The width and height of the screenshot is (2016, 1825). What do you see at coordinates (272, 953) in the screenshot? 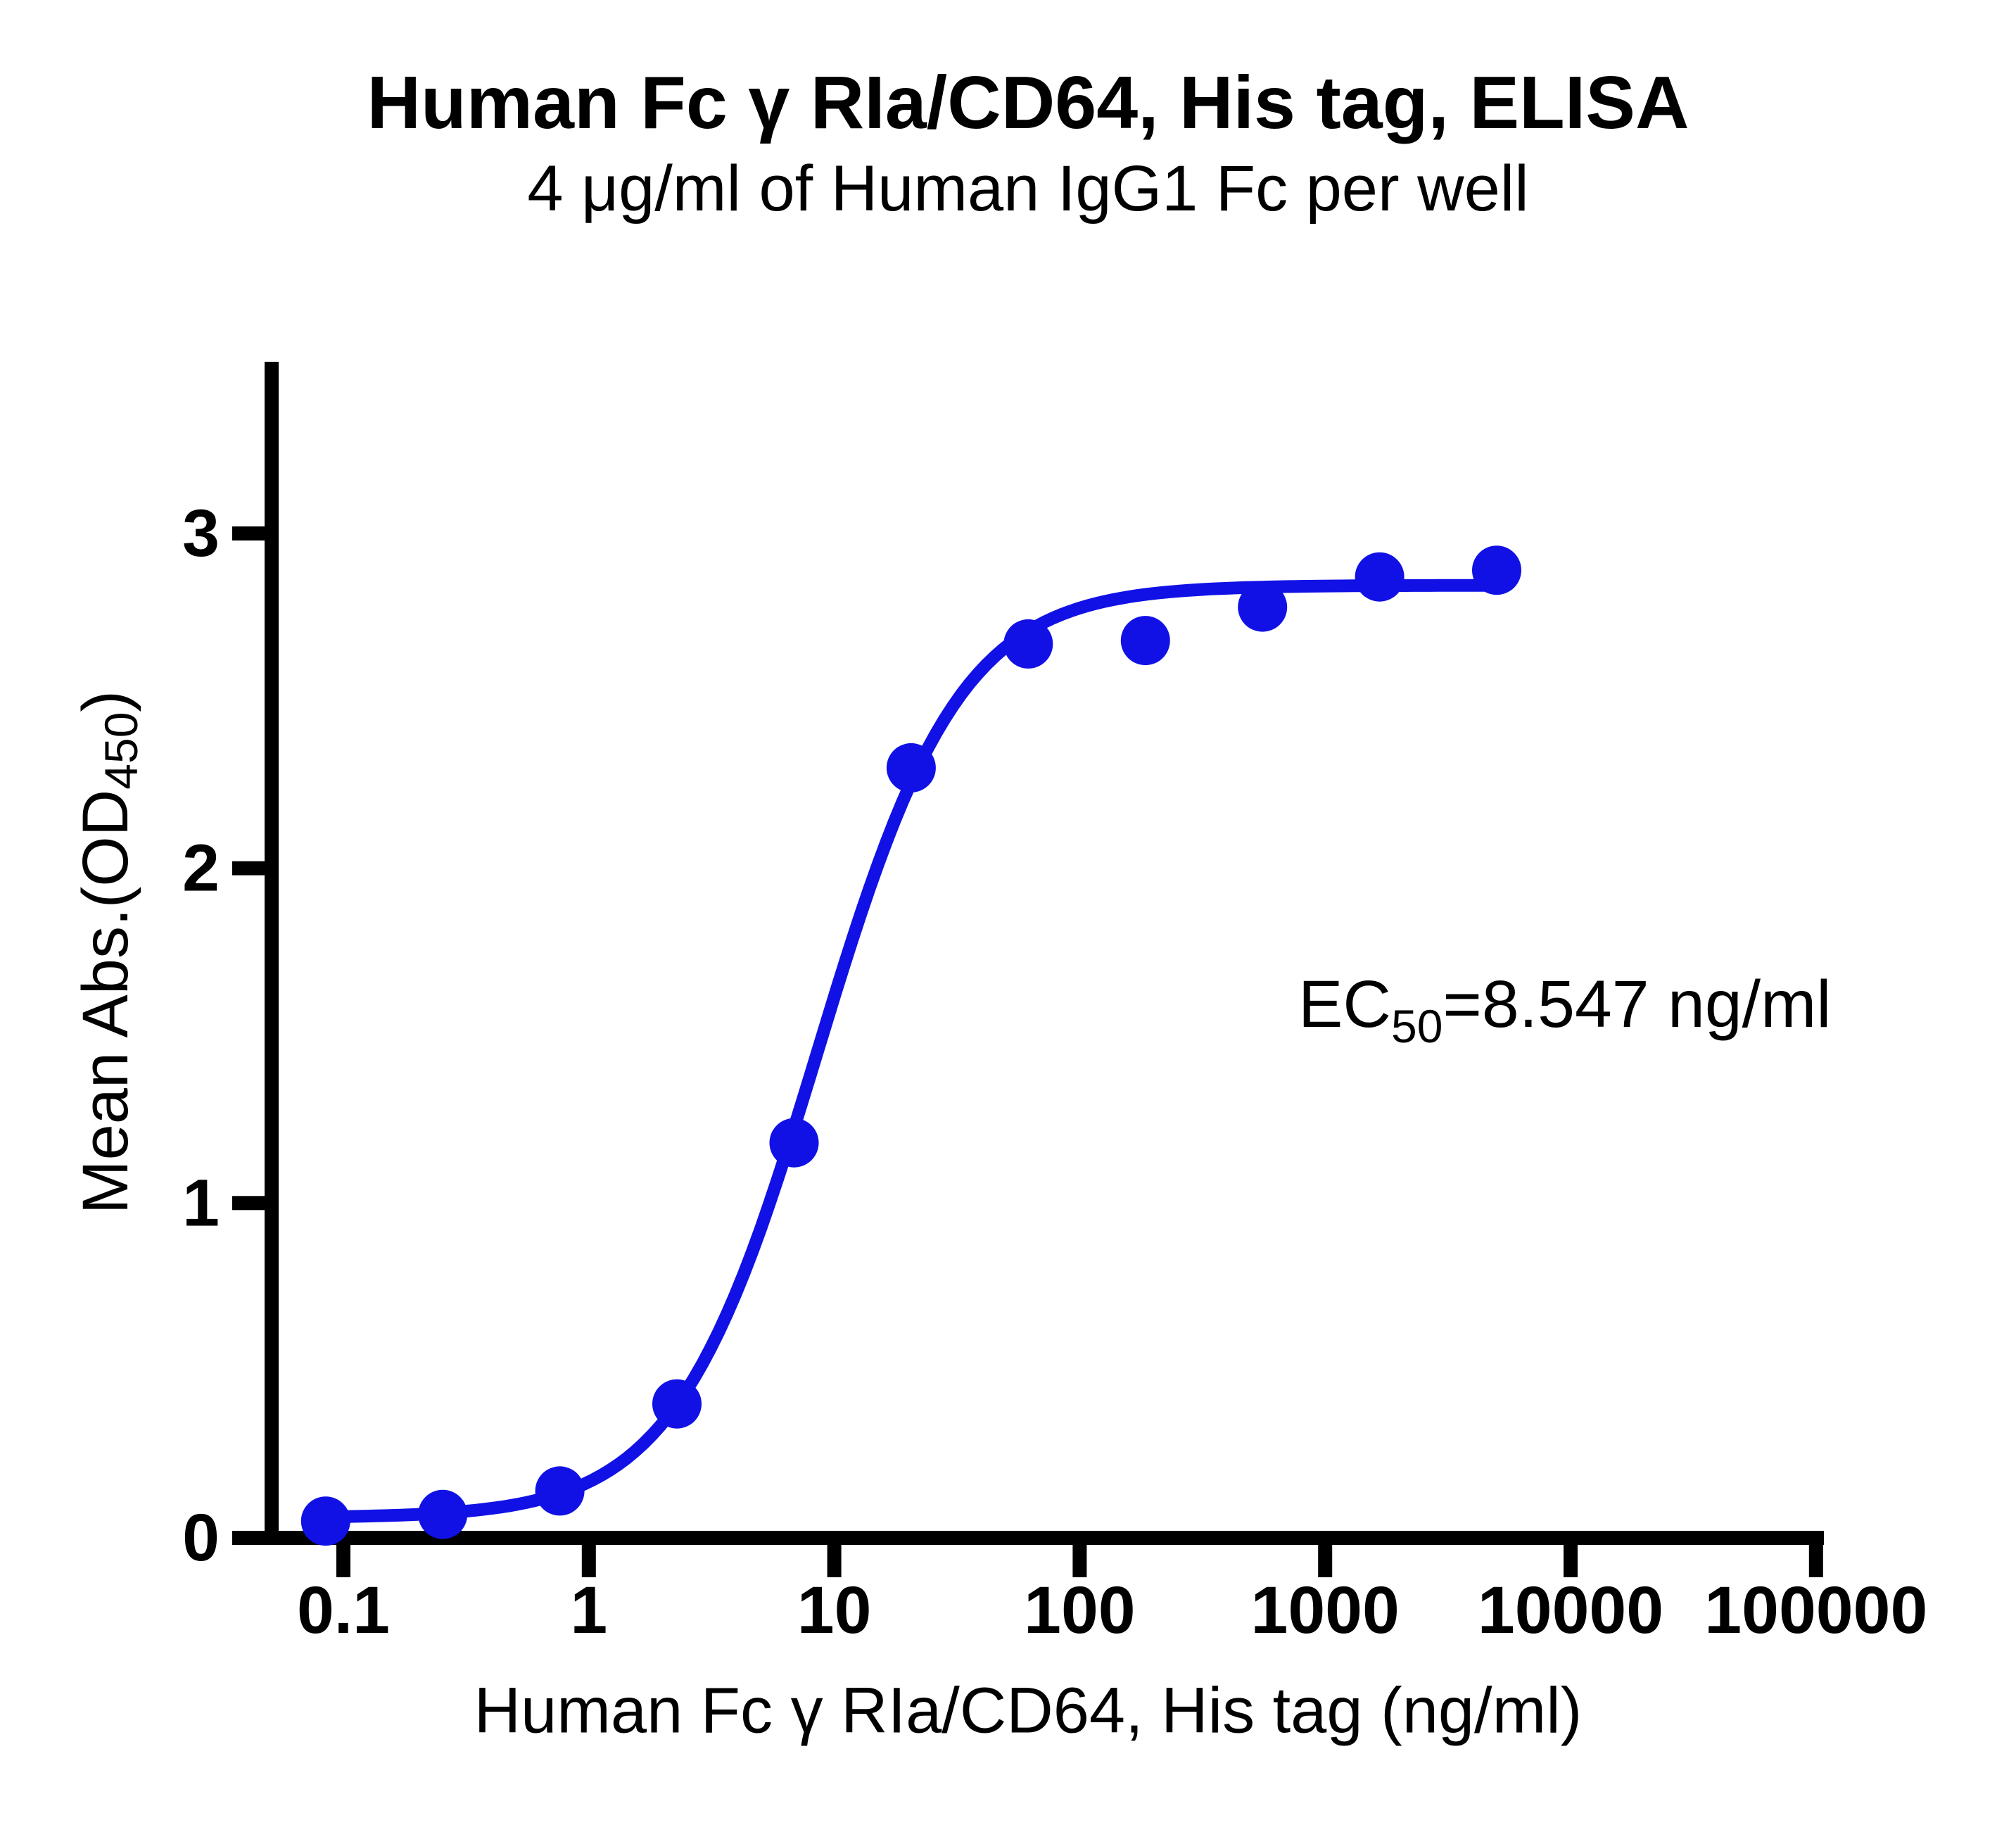
I see `y-axis-line` at bounding box center [272, 953].